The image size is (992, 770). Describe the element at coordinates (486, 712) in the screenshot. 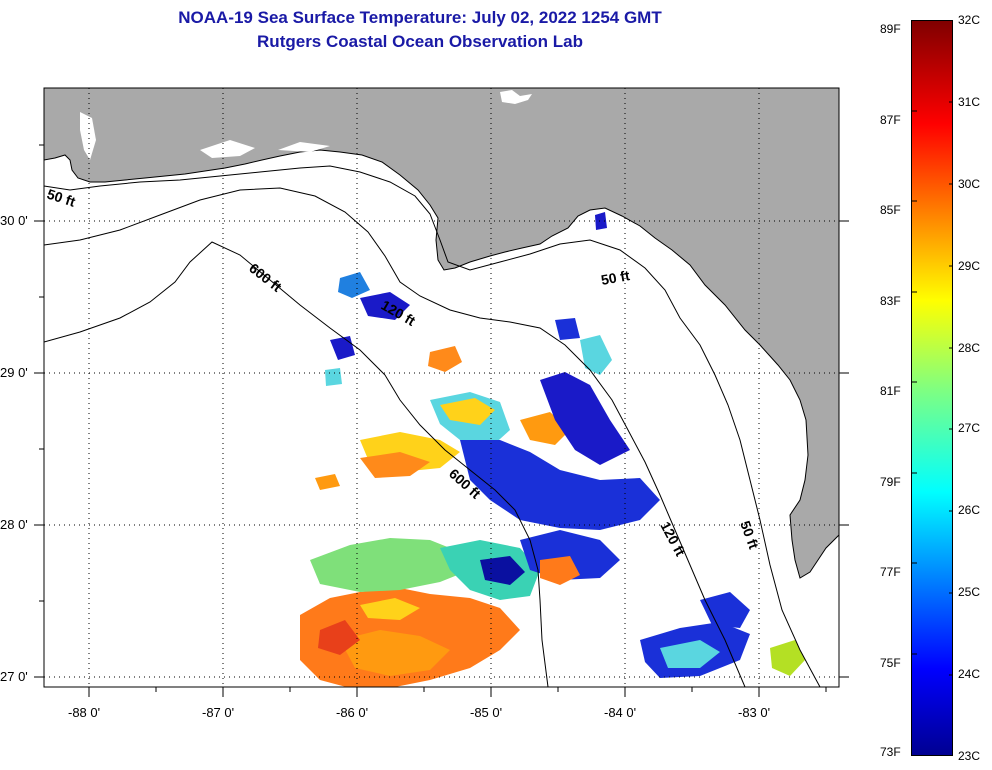

I see `lon-label-85: -85 0'` at that location.